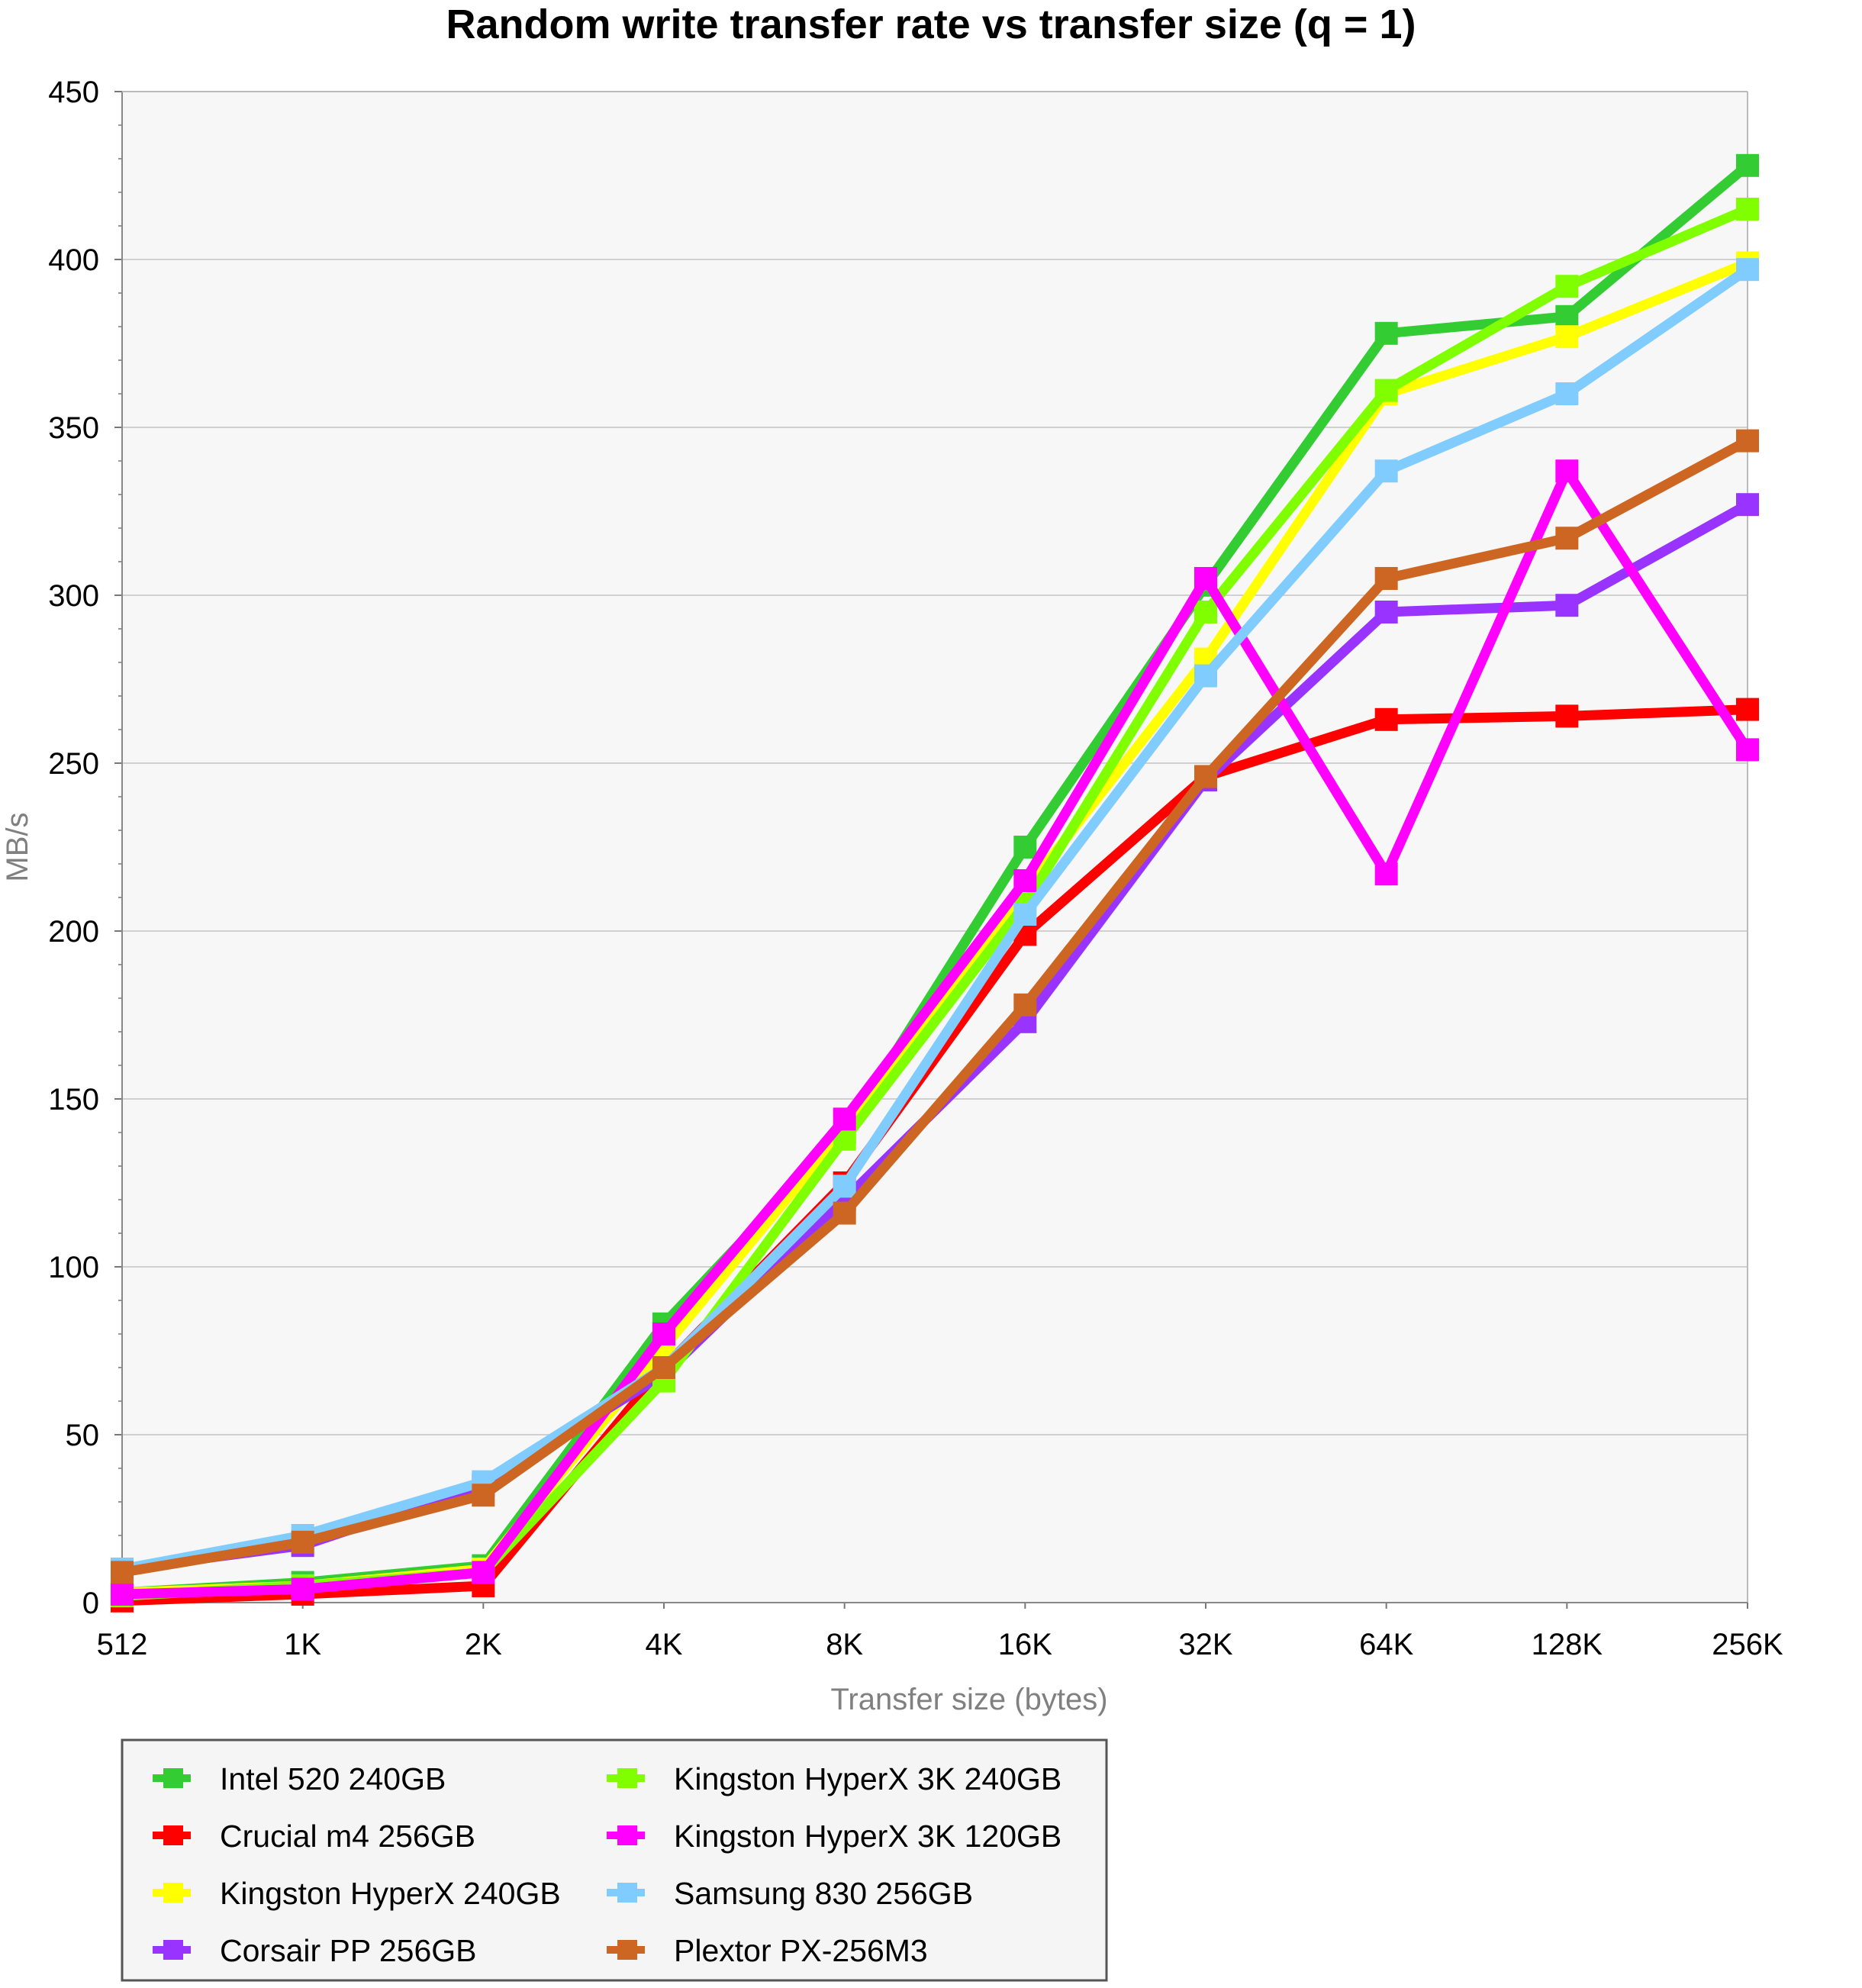 The width and height of the screenshot is (1862, 1988). I want to click on y-tick-label: 0, so click(90, 1603).